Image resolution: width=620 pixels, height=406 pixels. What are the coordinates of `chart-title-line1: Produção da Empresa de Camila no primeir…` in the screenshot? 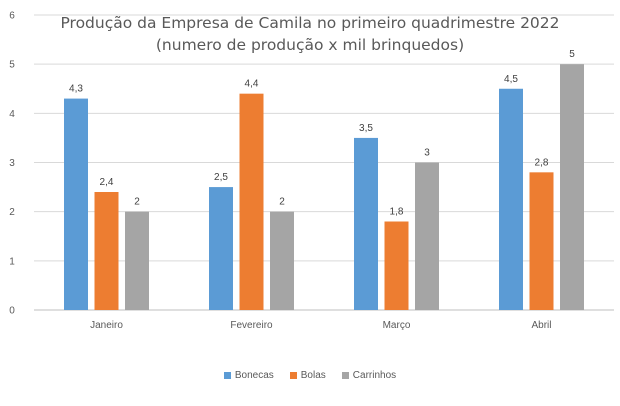 It's located at (310, 23).